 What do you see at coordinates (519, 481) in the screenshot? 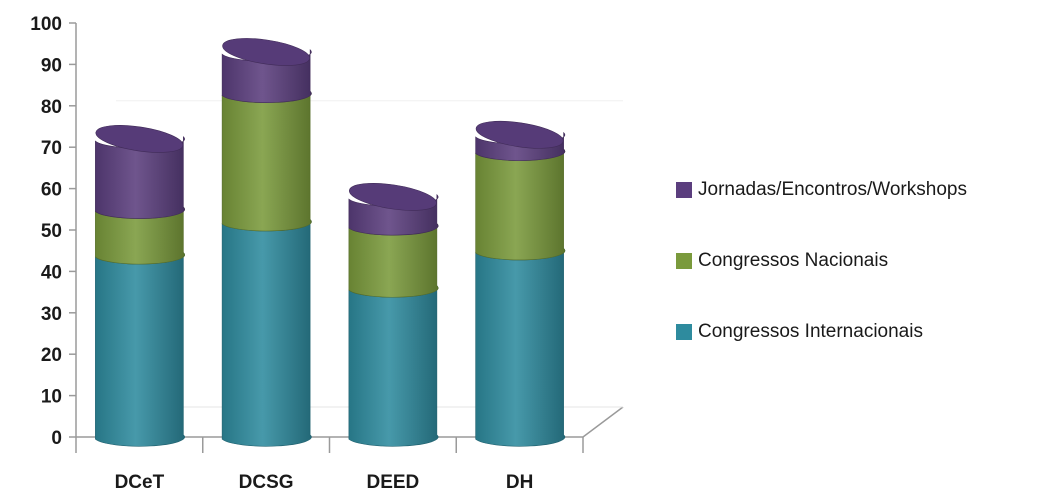
I see `x-tick-label: DH` at bounding box center [519, 481].